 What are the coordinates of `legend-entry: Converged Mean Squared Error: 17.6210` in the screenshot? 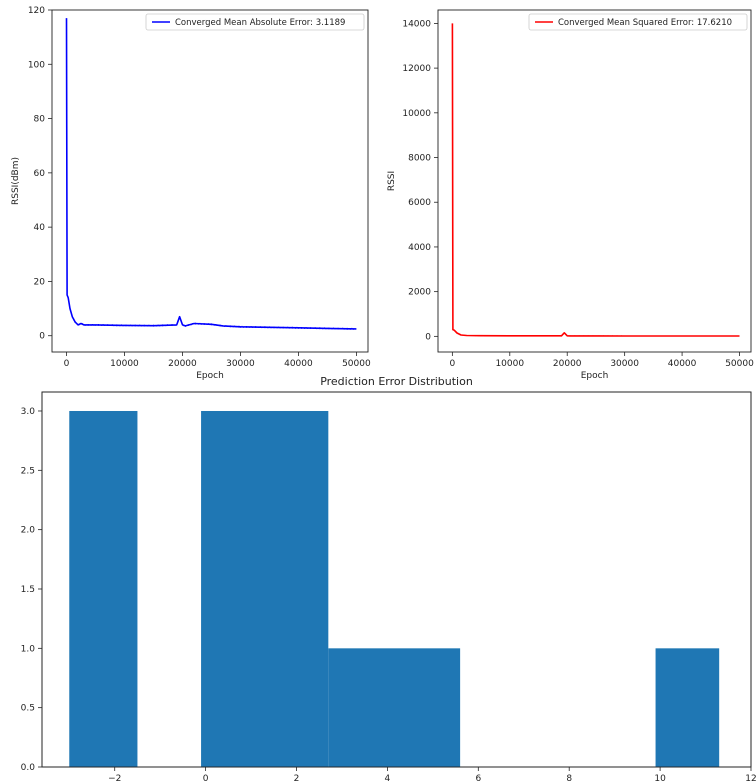 It's located at (645, 23).